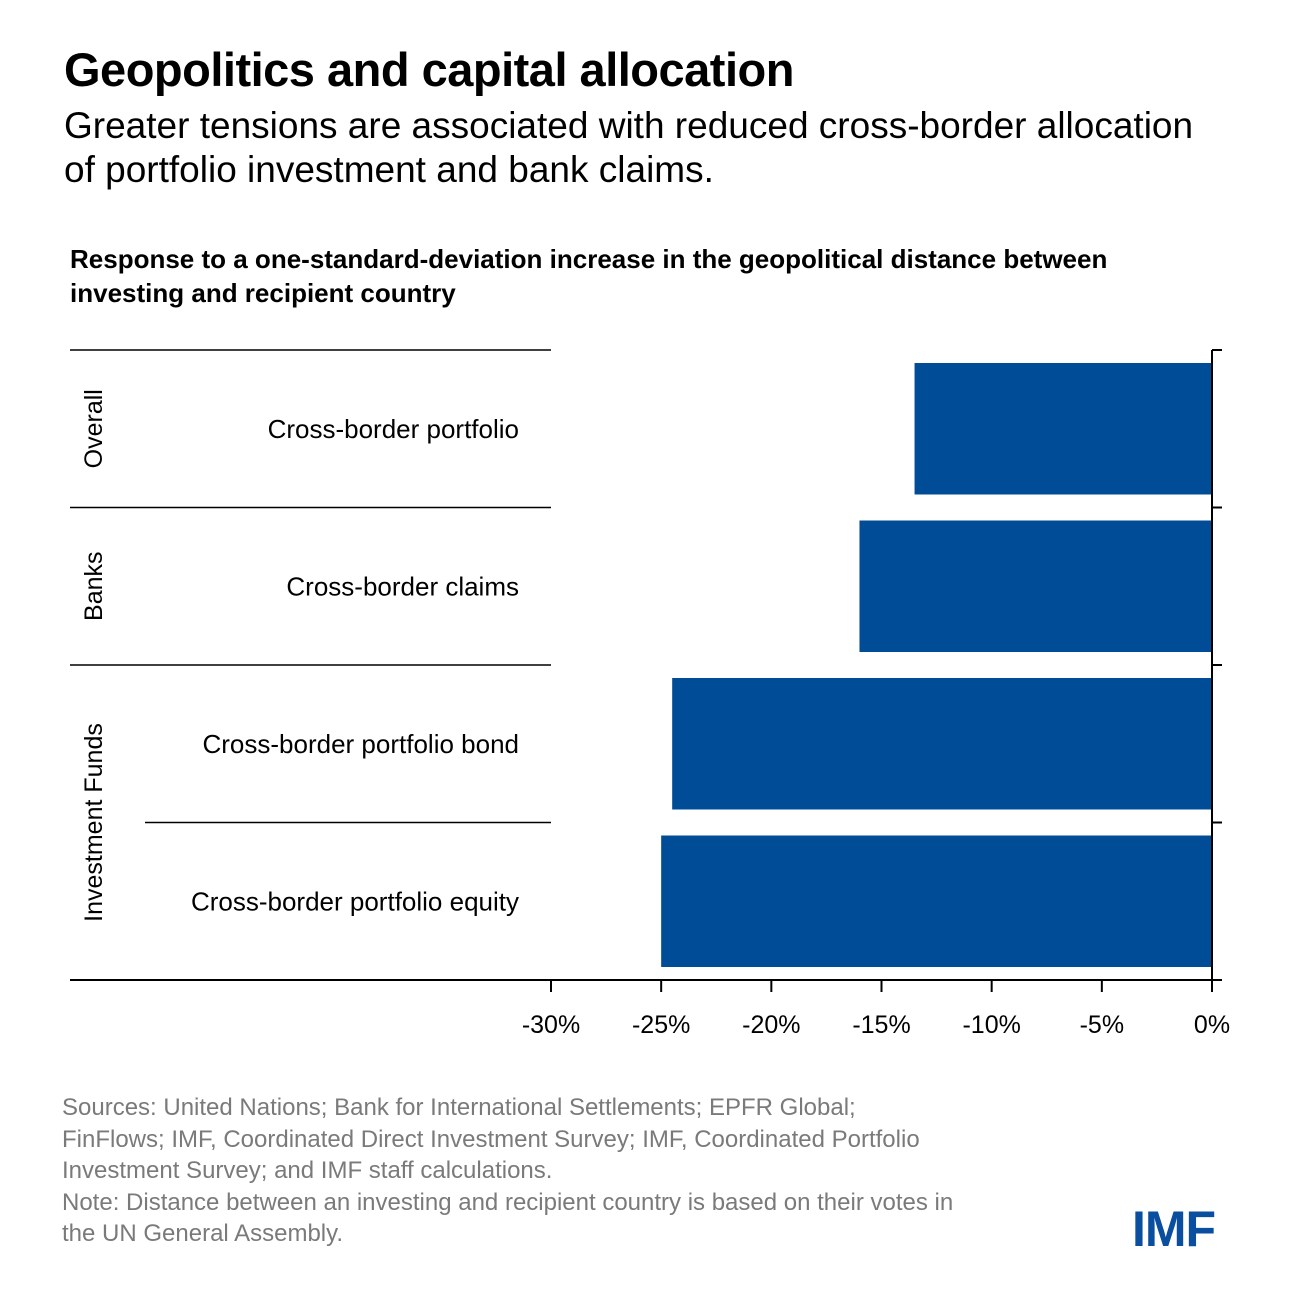 This screenshot has height=1300, width=1300. I want to click on category-label: Cross-border claims, so click(402, 586).